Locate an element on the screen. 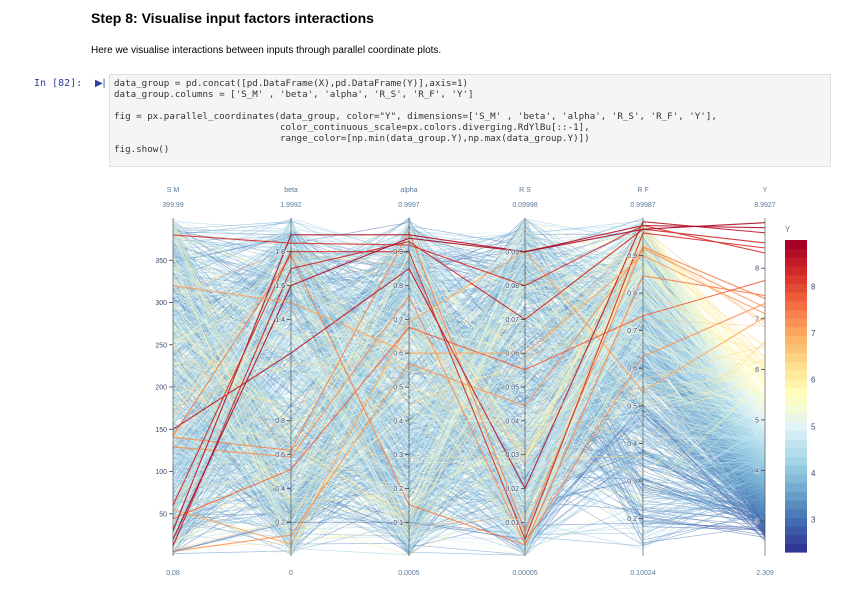 The image size is (841, 607). axis-tick-label: 1.6 is located at coordinates (280, 286).